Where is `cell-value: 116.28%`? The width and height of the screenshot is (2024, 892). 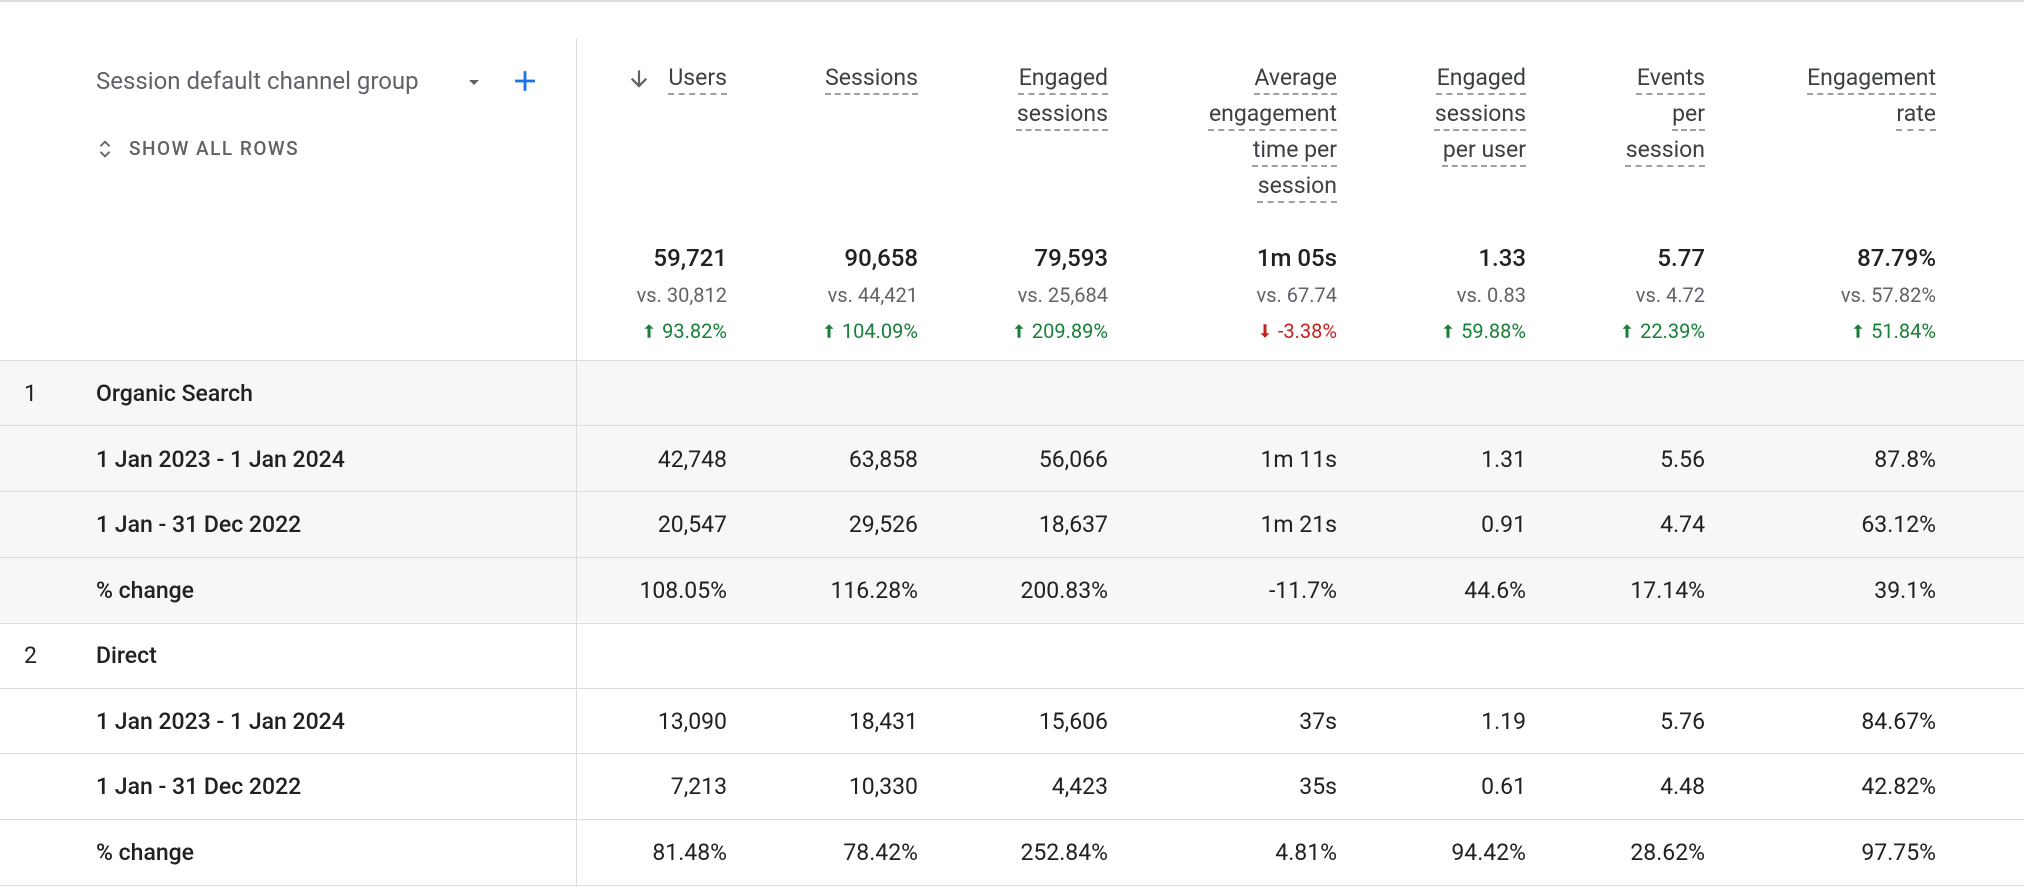
cell-value: 116.28% is located at coordinates (874, 590).